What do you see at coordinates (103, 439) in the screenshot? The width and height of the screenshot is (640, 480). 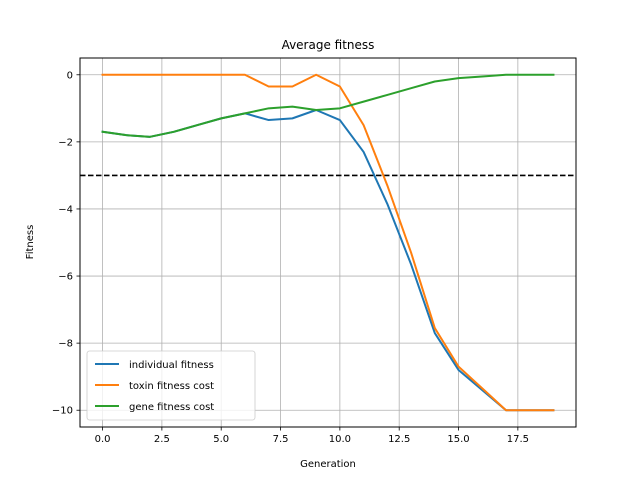 I see `x-tick-label: 0.0` at bounding box center [103, 439].